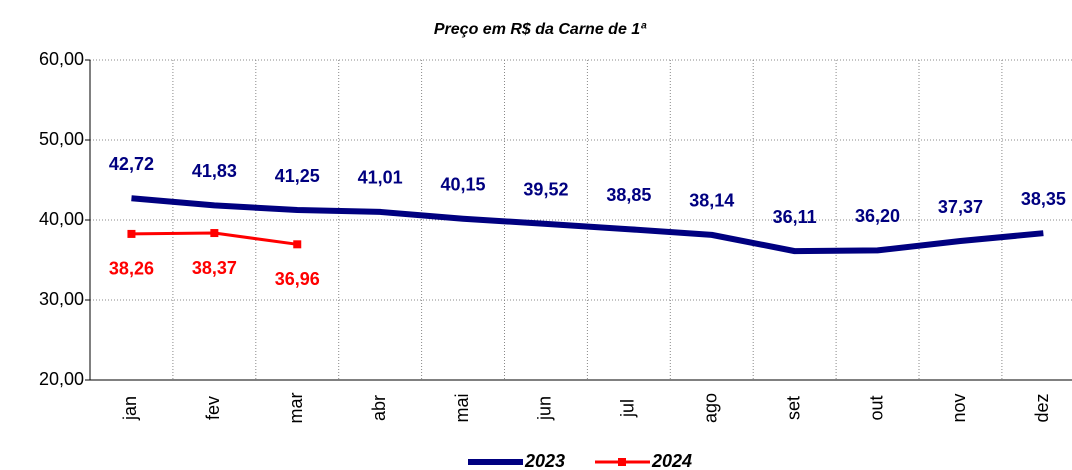  I want to click on x-tick-label: fev, so click(213, 408).